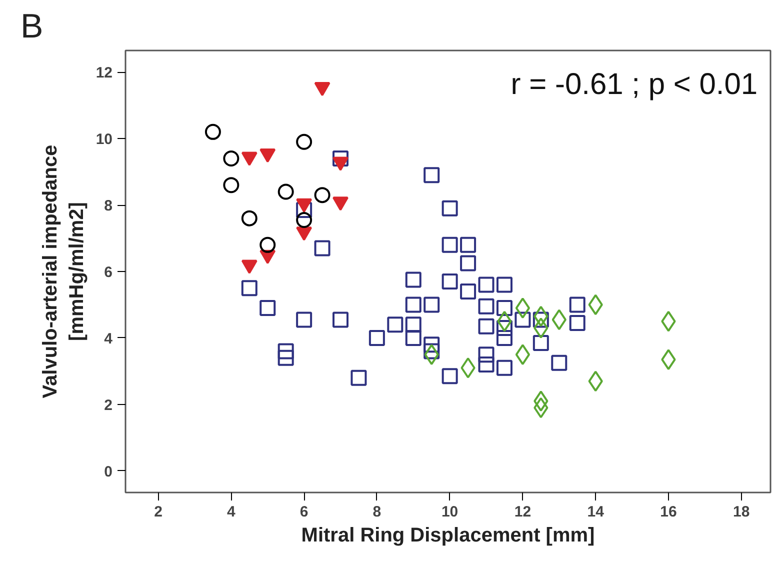 The height and width of the screenshot is (572, 774). I want to click on y-tick-label: 10, so click(104, 139).